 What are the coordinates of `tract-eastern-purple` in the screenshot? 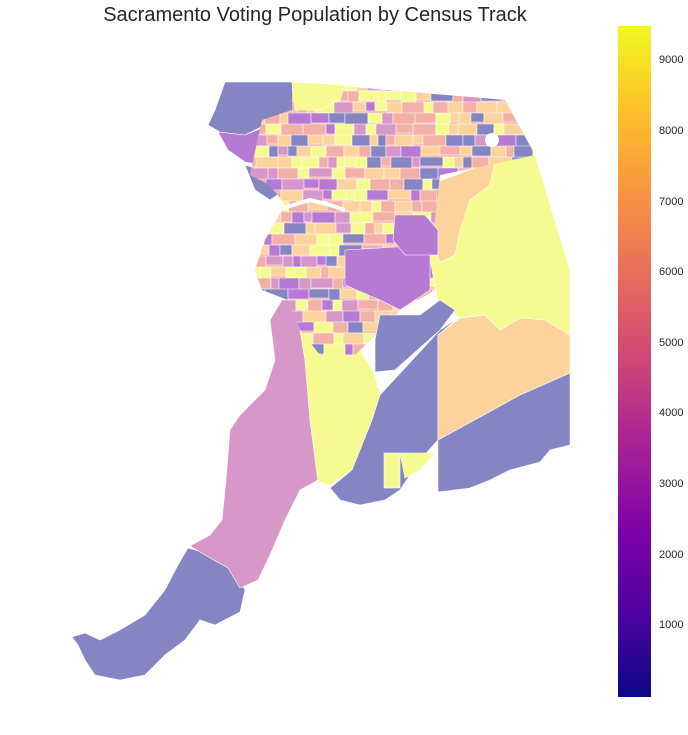 It's located at (415, 235).